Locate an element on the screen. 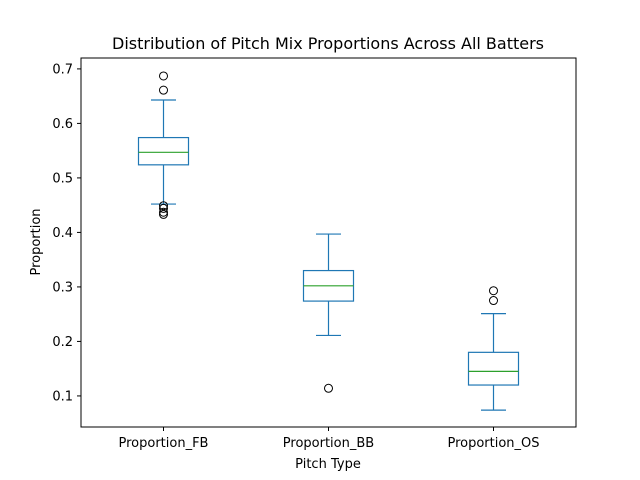 The width and height of the screenshot is (640, 480). y-tick-label: 0.5 is located at coordinates (62, 178).